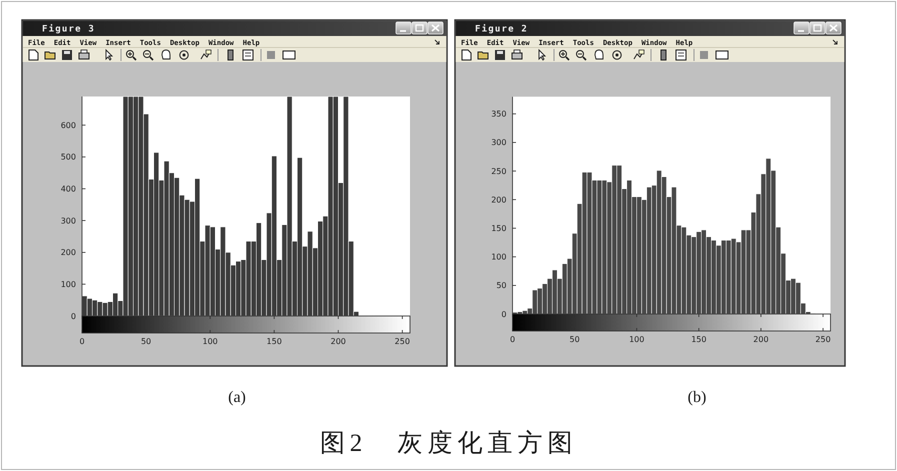 Image resolution: width=897 pixels, height=471 pixels. Describe the element at coordinates (501, 285) in the screenshot. I see `y-tick-label: 50` at that location.